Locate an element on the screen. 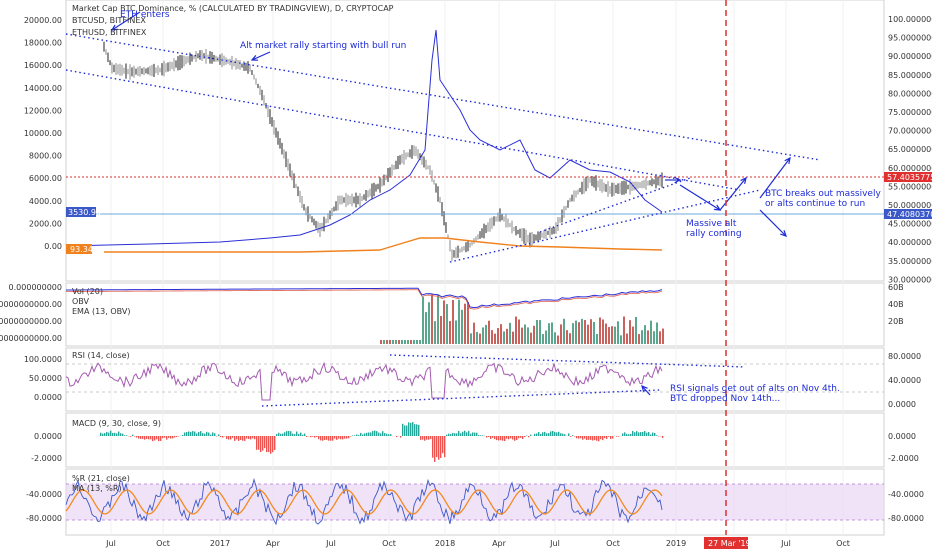 This screenshot has width=932, height=550. right-tick-label: 35.0000000 is located at coordinates (910, 261).